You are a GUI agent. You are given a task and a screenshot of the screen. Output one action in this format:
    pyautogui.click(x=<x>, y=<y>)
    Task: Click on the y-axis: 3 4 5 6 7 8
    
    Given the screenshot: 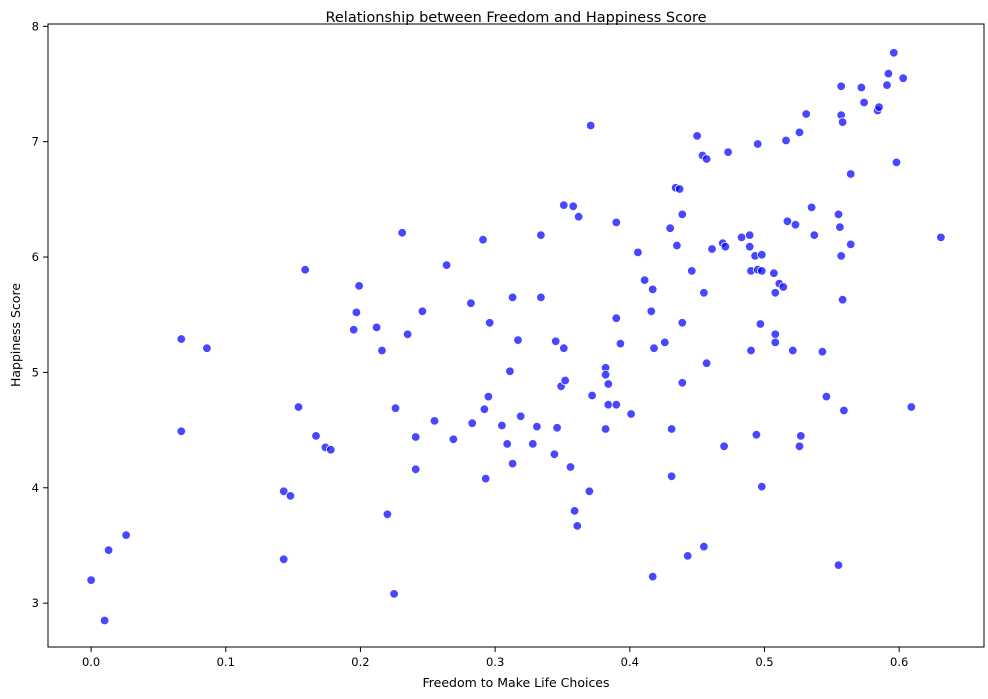 What is the action you would take?
    pyautogui.click(x=40, y=314)
    